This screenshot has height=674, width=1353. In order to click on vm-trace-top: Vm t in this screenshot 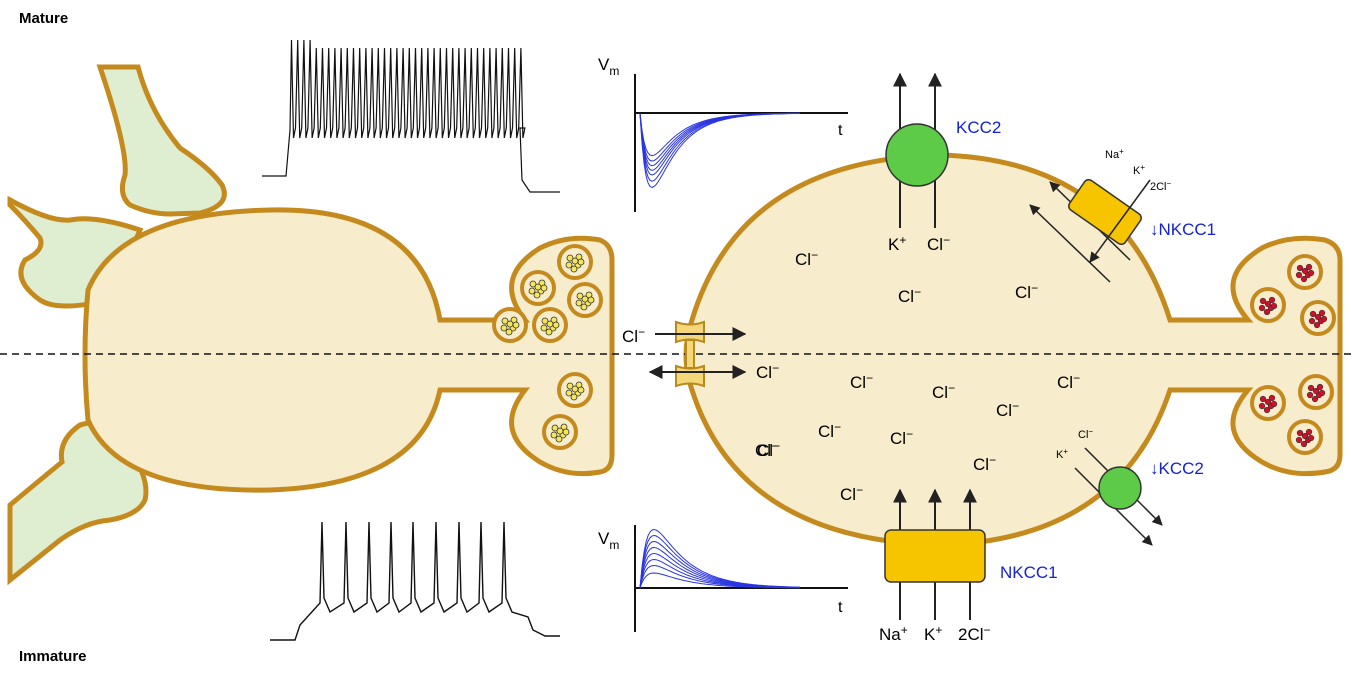, I will do `click(723, 133)`.